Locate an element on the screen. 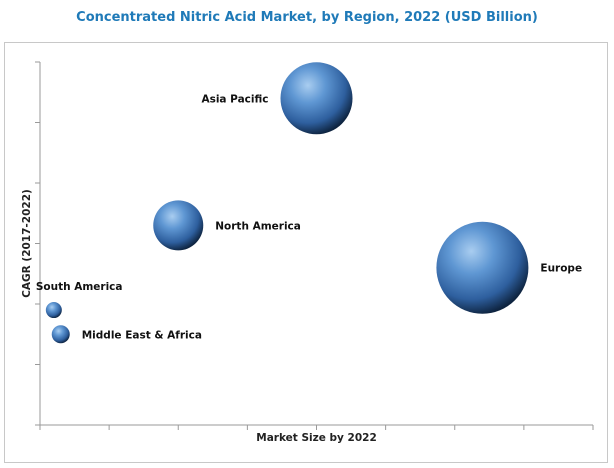  bubble-middle-east-africa is located at coordinates (60, 334).